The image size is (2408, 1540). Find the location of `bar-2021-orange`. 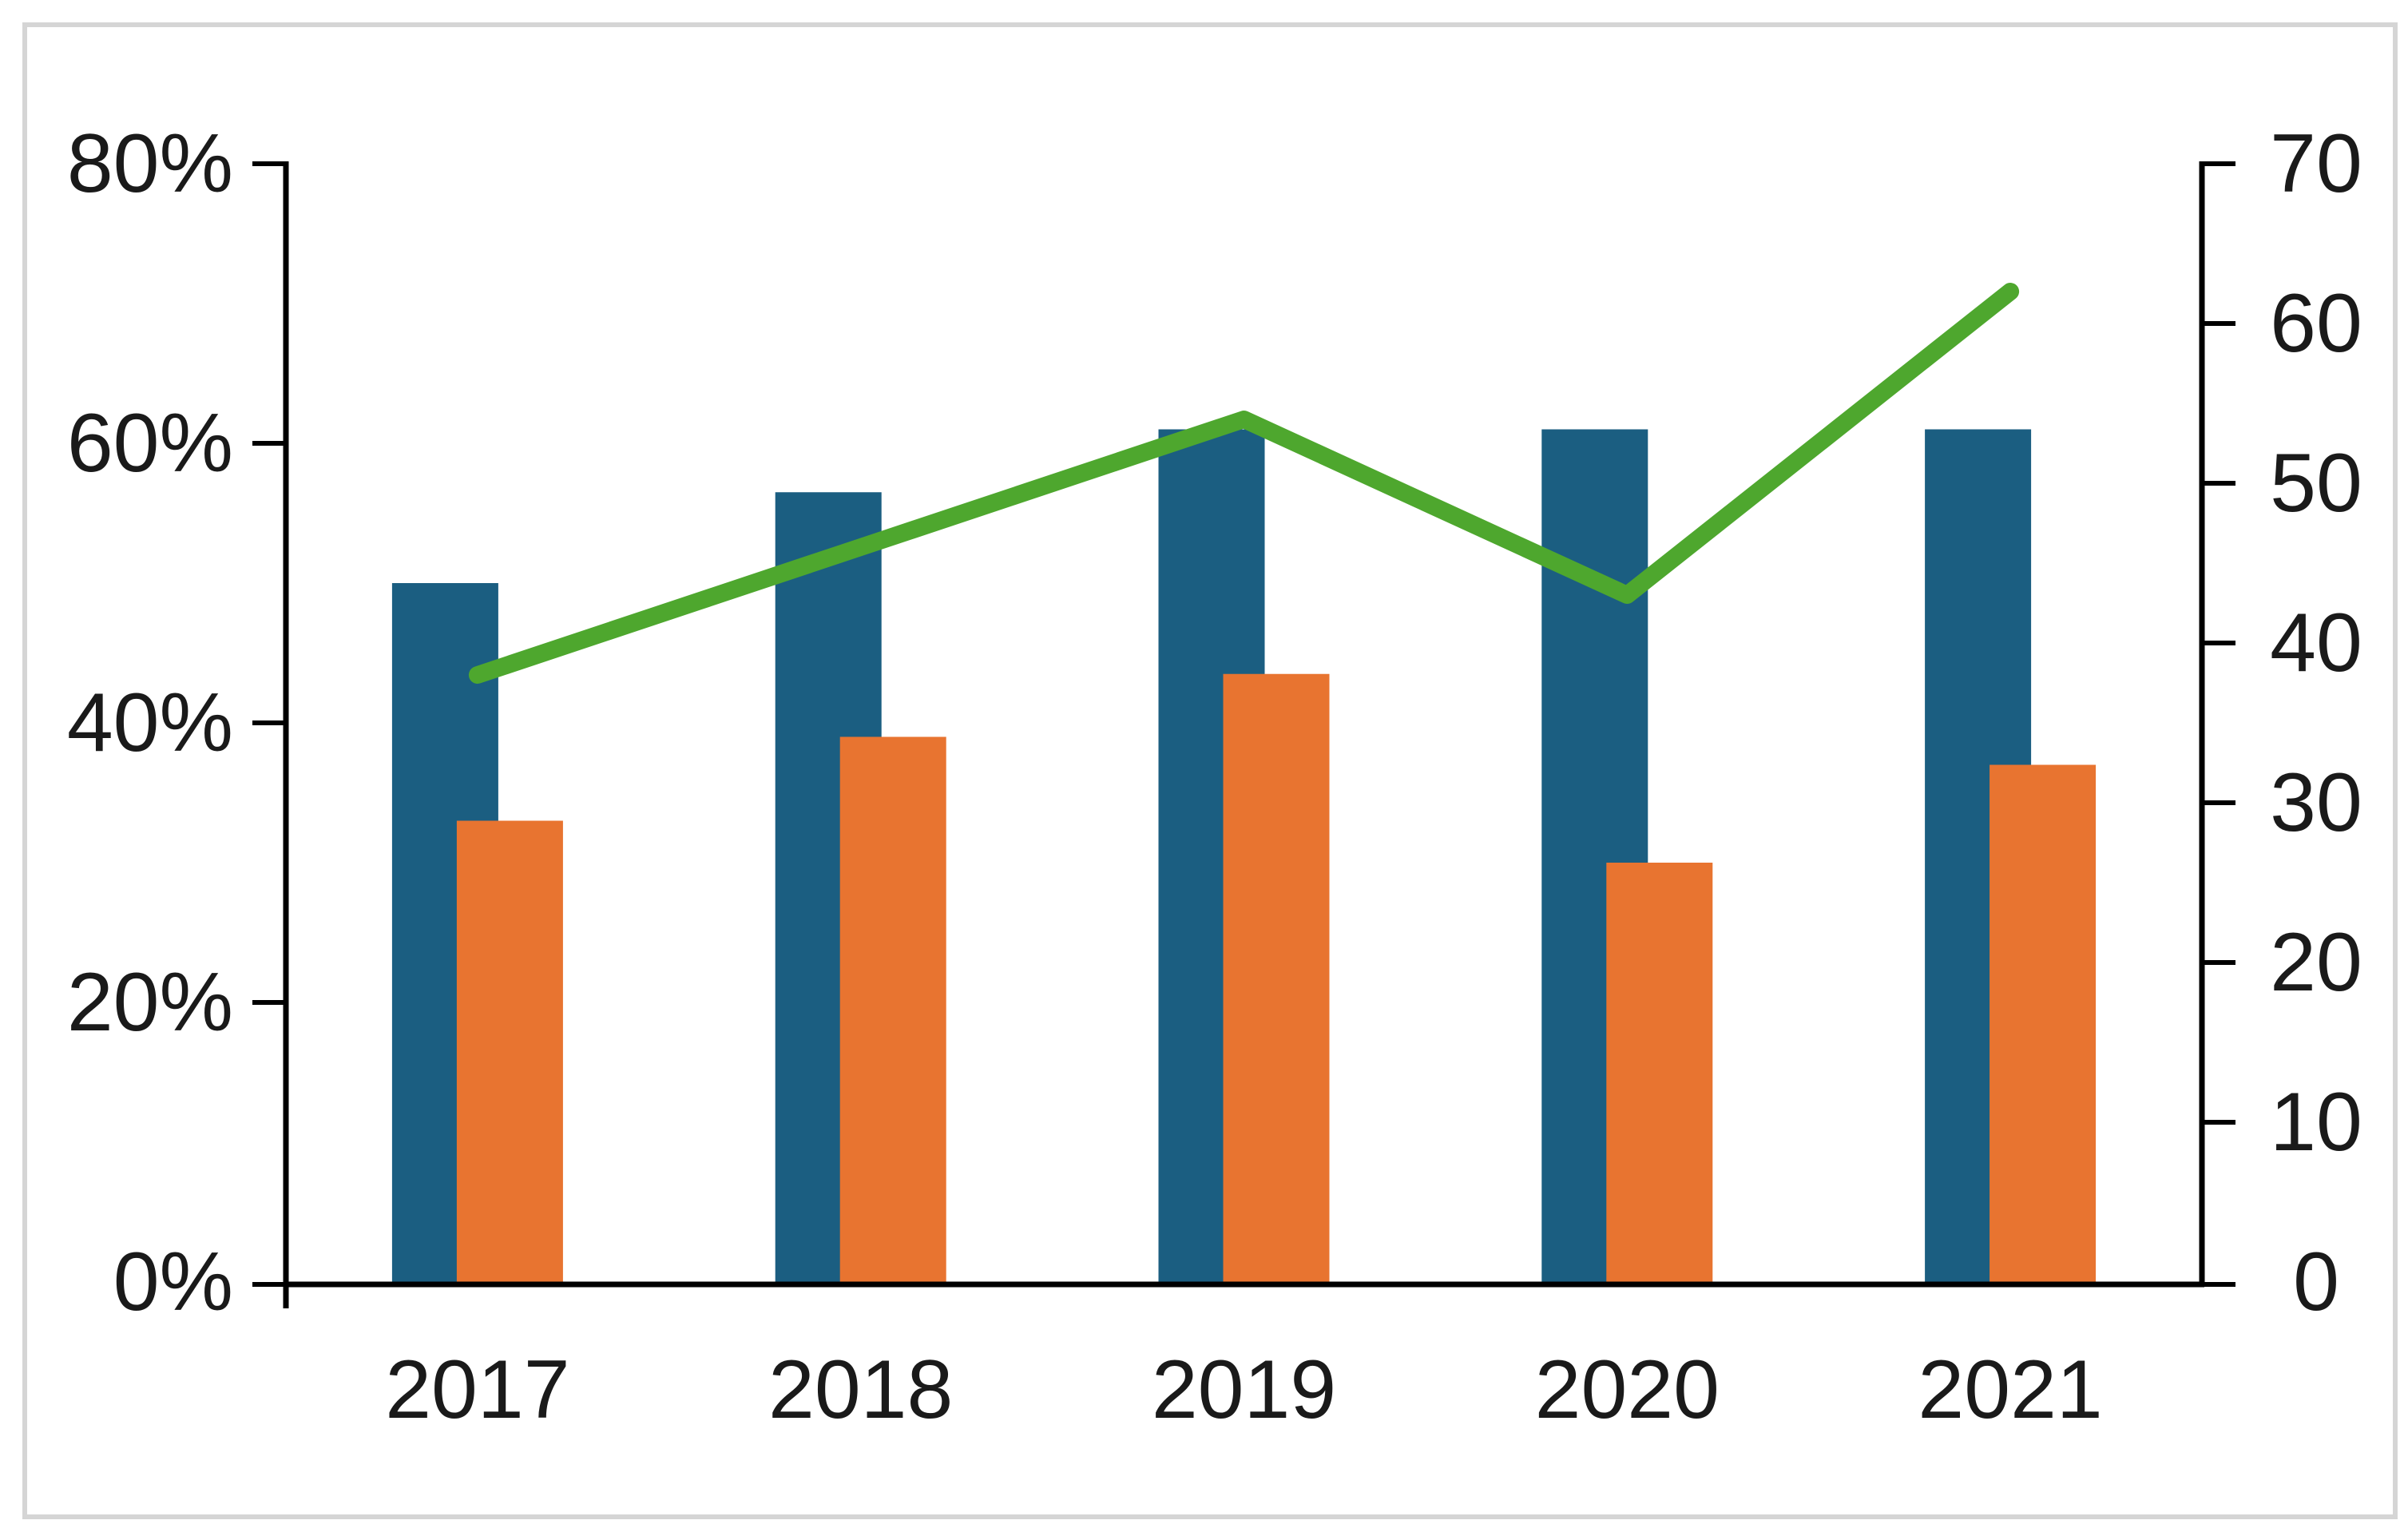

bar-2021-orange is located at coordinates (2043, 1024).